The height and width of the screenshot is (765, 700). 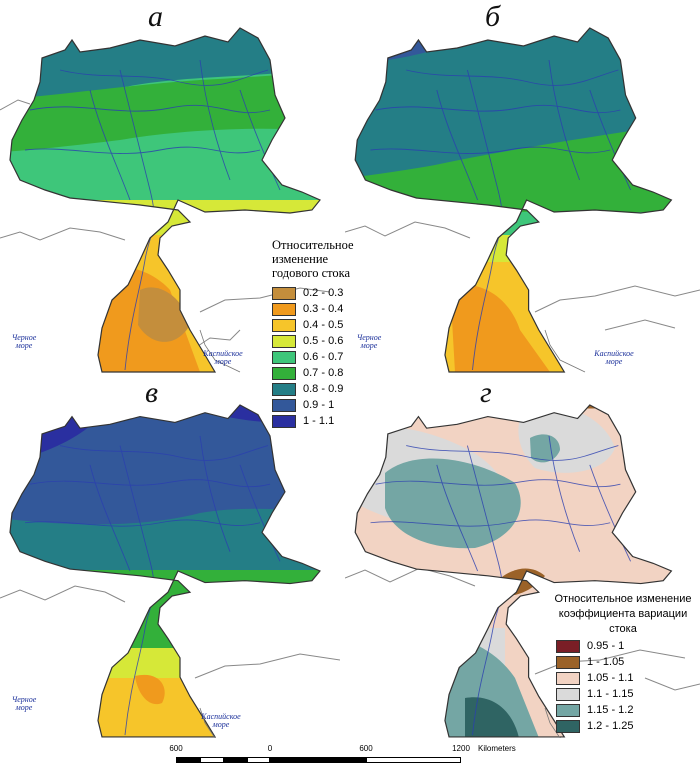 What do you see at coordinates (323, 373) in the screenshot?
I see `legend-label: 0.7 - 0.8` at bounding box center [323, 373].